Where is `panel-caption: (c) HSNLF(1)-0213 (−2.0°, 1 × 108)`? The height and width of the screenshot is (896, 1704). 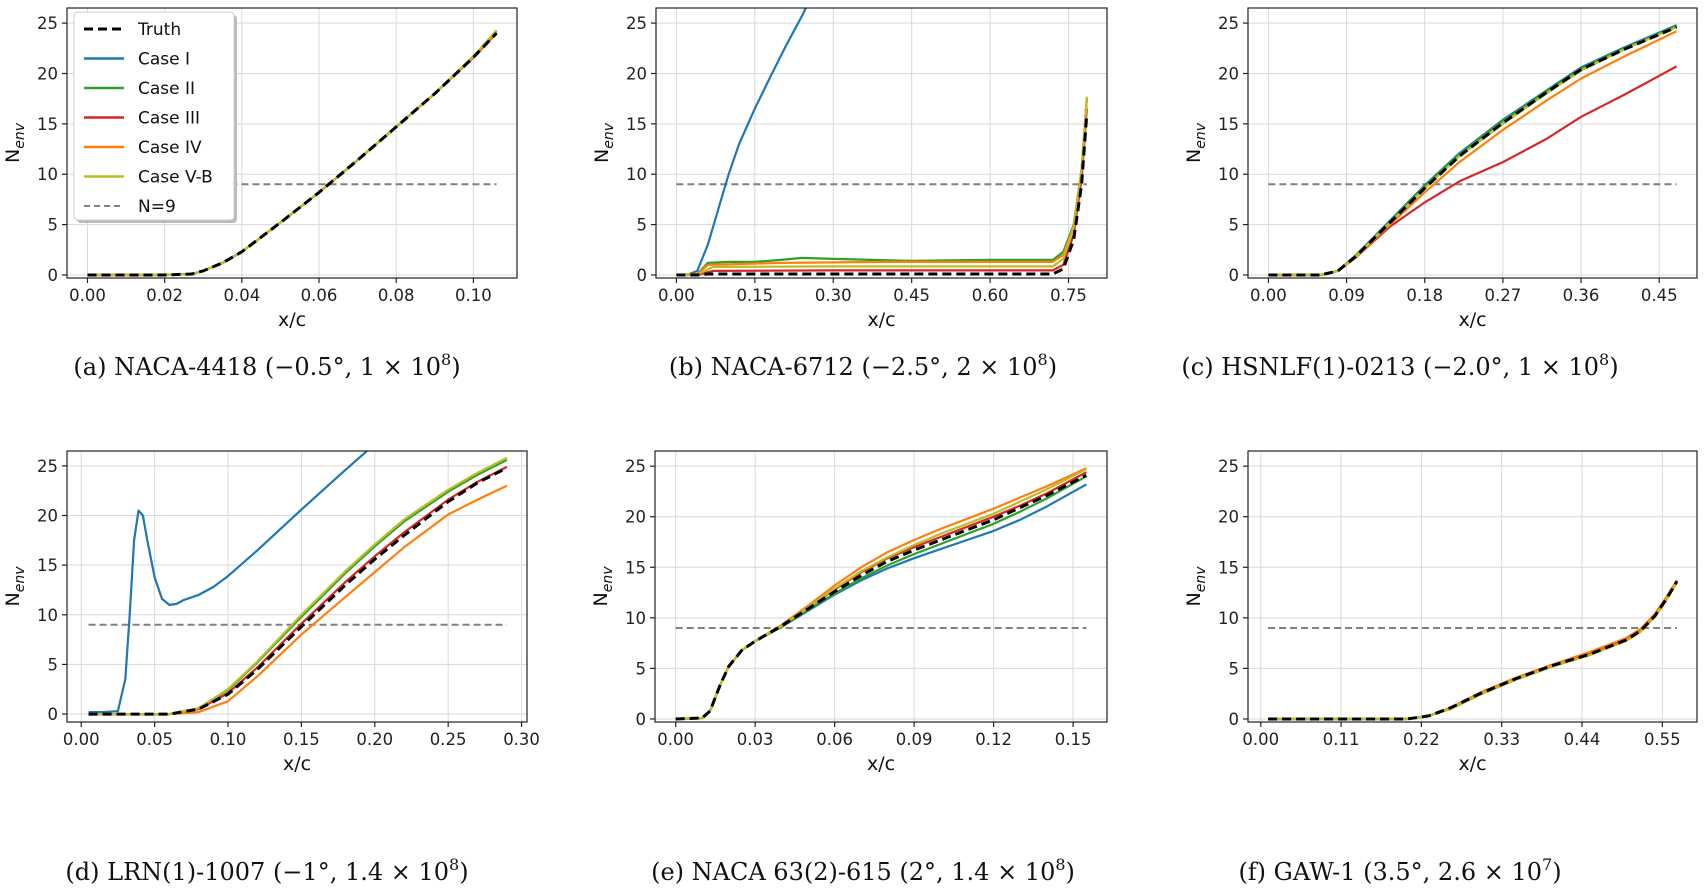 panel-caption: (c) HSNLF(1)-0213 (−2.0°, 1 × 108) is located at coordinates (1399, 365).